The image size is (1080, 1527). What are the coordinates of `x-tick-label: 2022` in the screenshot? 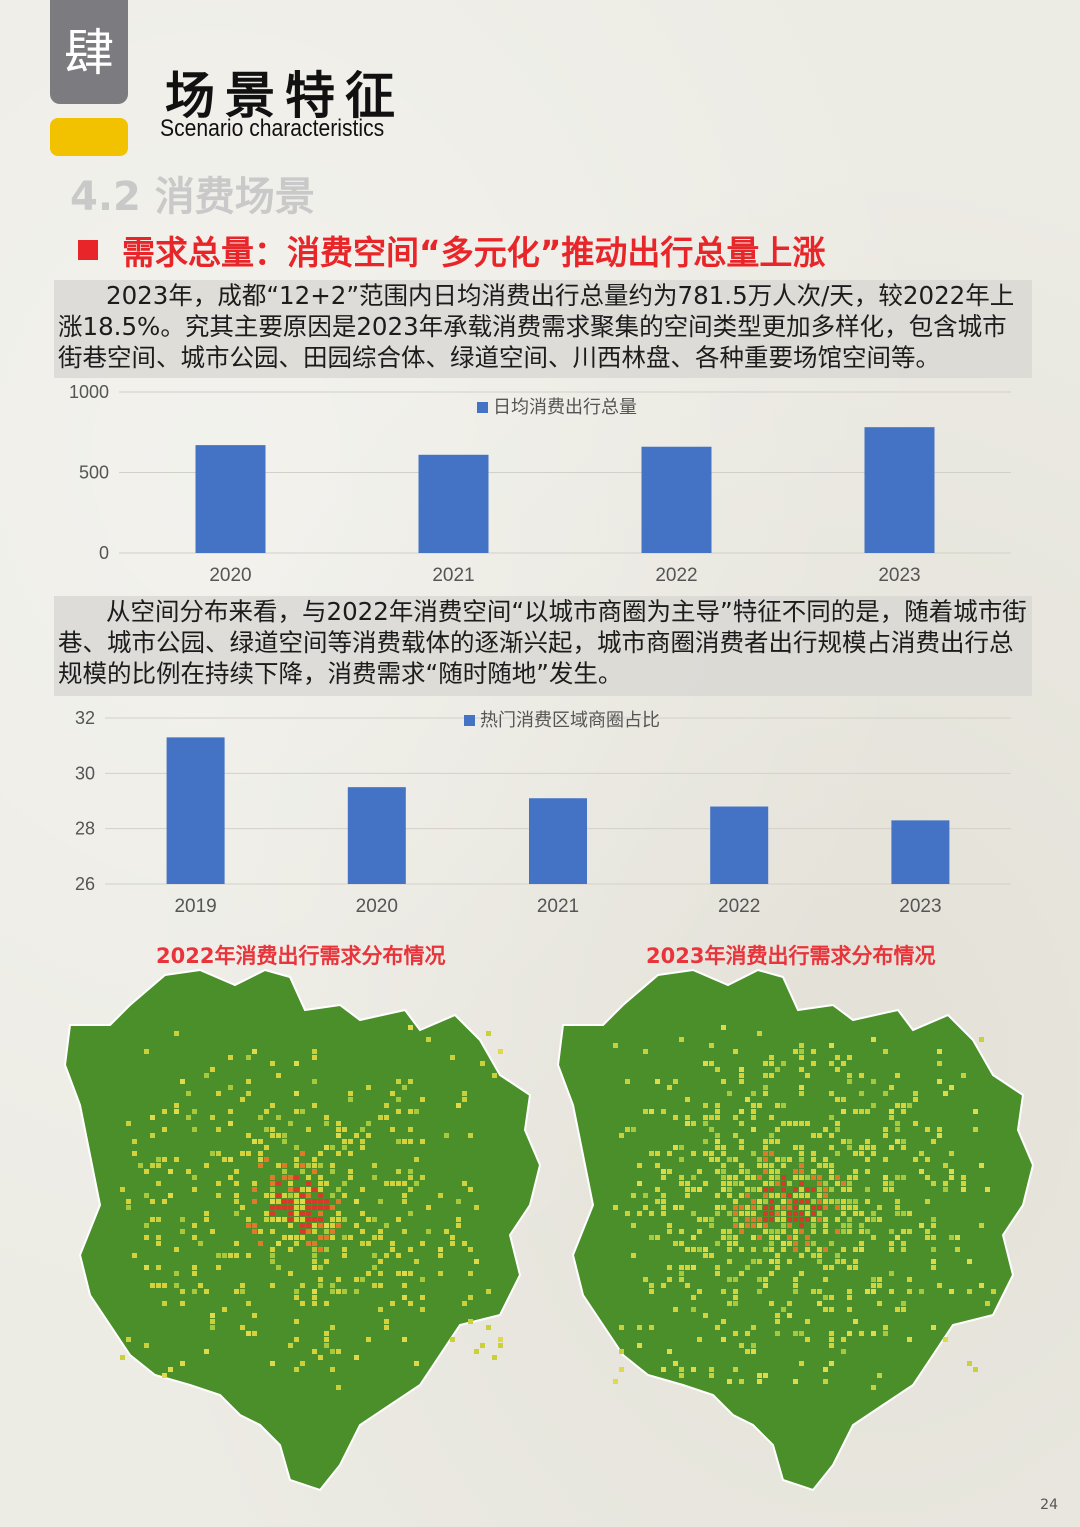 It's located at (739, 906).